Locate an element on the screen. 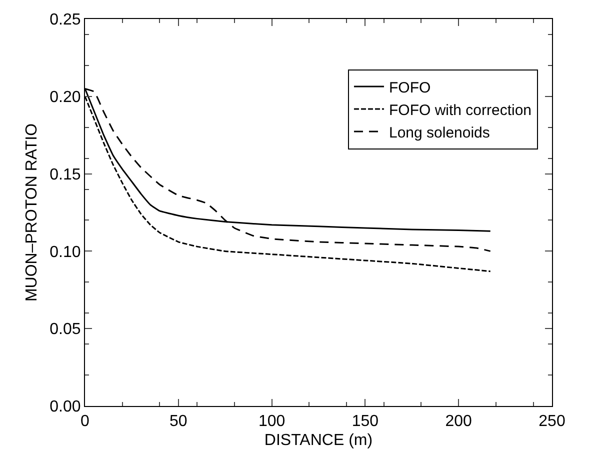 This screenshot has height=461, width=590. legend-label: FOFO is located at coordinates (409, 87).